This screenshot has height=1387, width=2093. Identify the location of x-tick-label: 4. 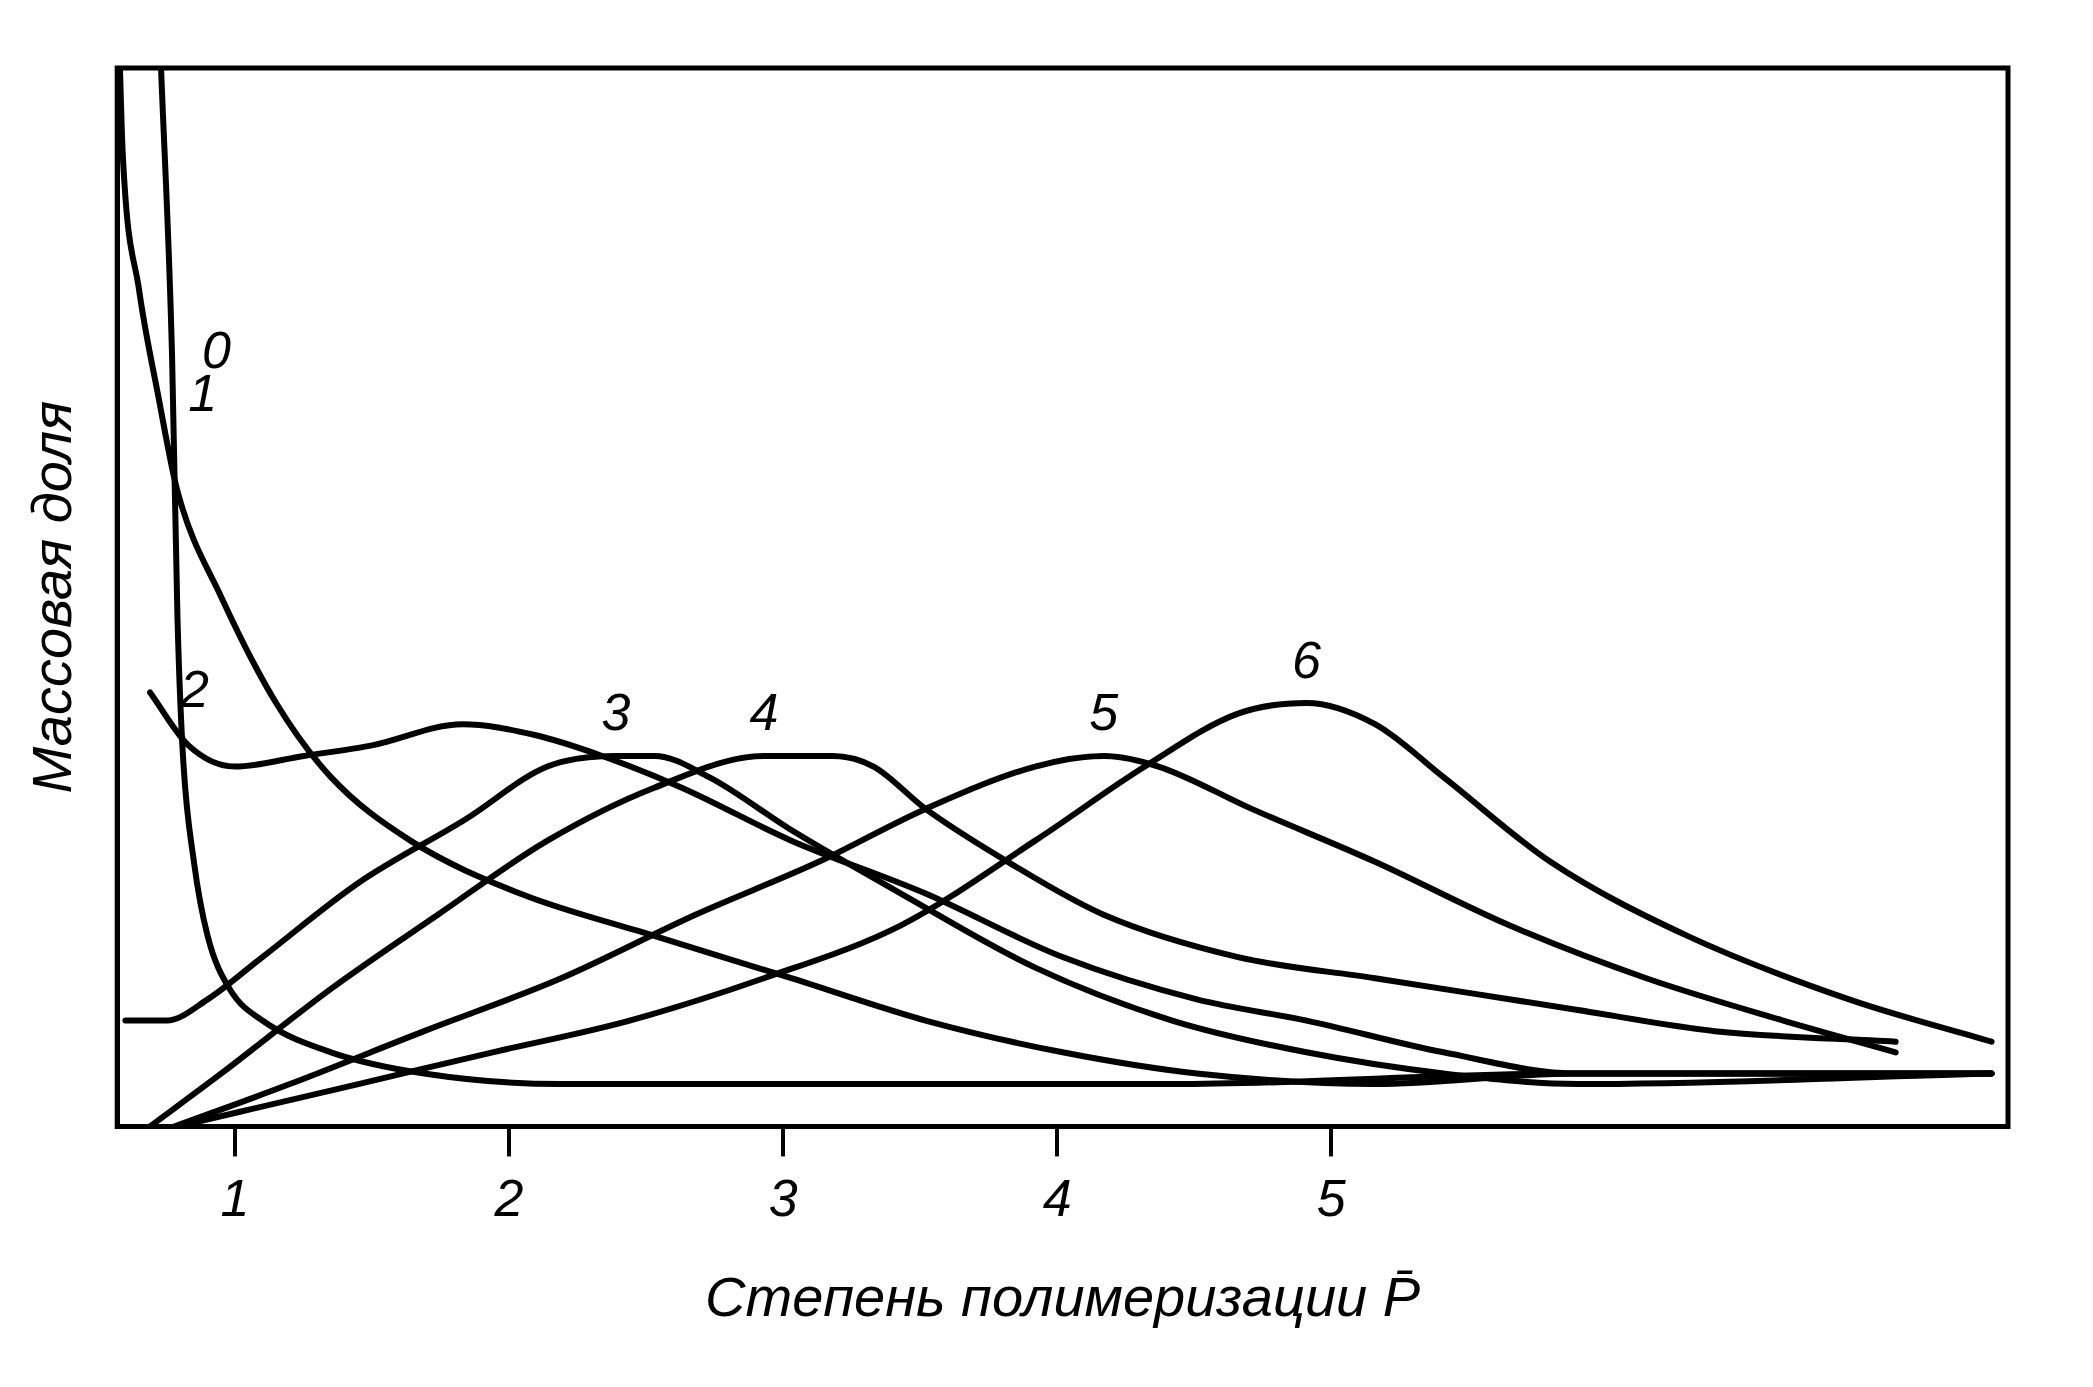
(1057, 1198).